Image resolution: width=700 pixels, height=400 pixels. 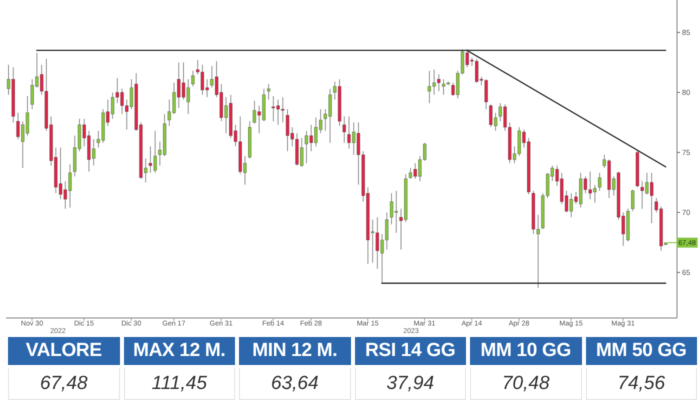 I want to click on text: 37,94, so click(x=410, y=384).